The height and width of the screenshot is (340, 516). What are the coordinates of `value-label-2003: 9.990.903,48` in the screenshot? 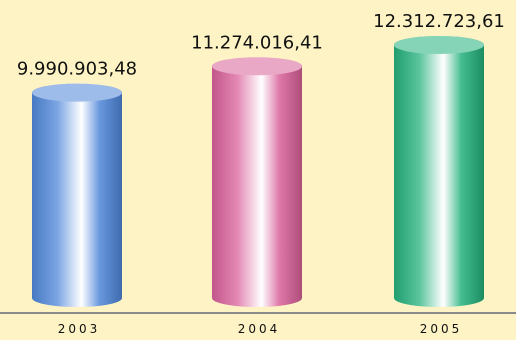 It's located at (77, 69).